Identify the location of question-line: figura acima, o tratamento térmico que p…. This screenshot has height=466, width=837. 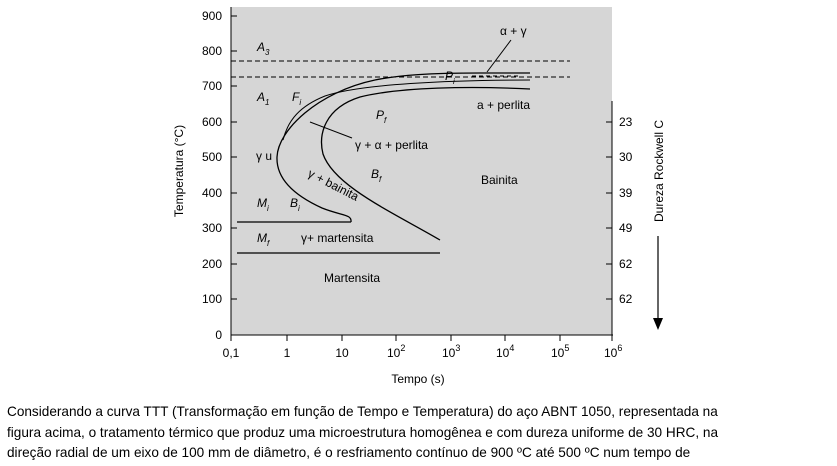
(363, 432).